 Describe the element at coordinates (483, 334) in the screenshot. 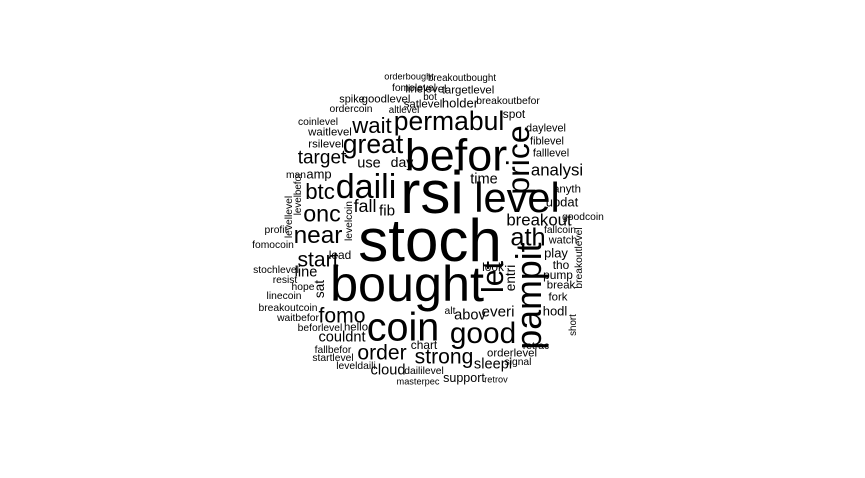

I see `word: good` at that location.